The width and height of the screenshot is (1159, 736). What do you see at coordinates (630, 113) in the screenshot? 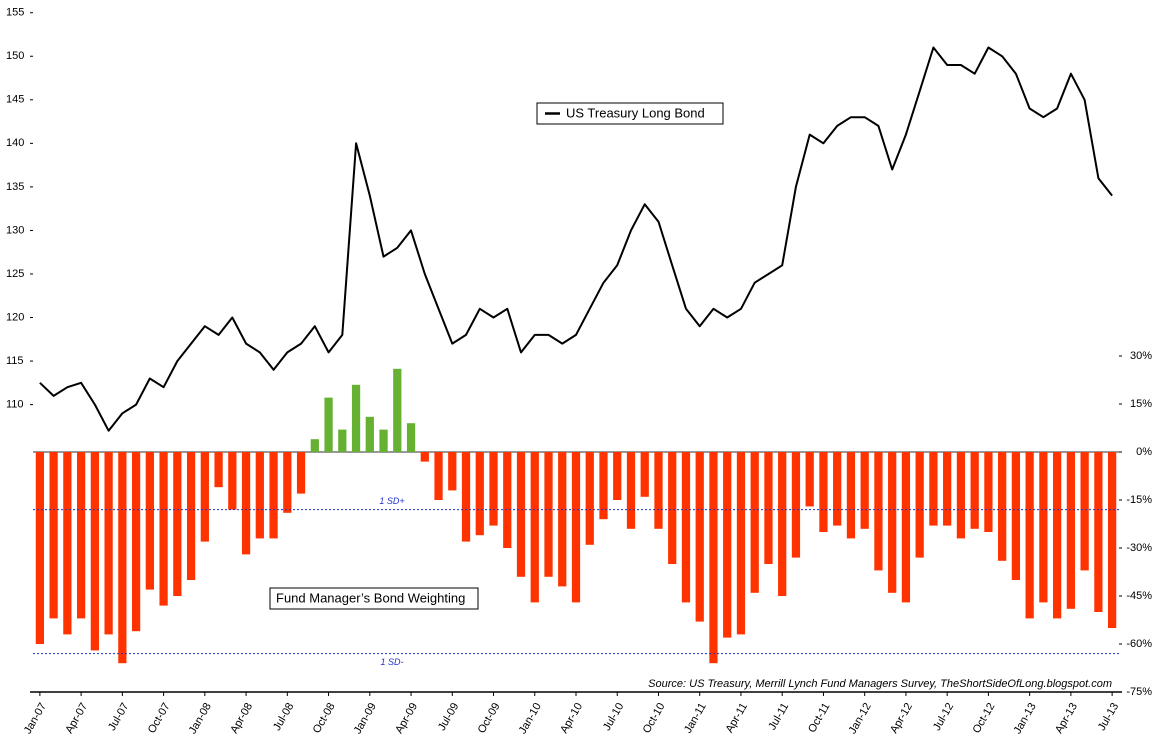
I see `line-legend-box` at bounding box center [630, 113].